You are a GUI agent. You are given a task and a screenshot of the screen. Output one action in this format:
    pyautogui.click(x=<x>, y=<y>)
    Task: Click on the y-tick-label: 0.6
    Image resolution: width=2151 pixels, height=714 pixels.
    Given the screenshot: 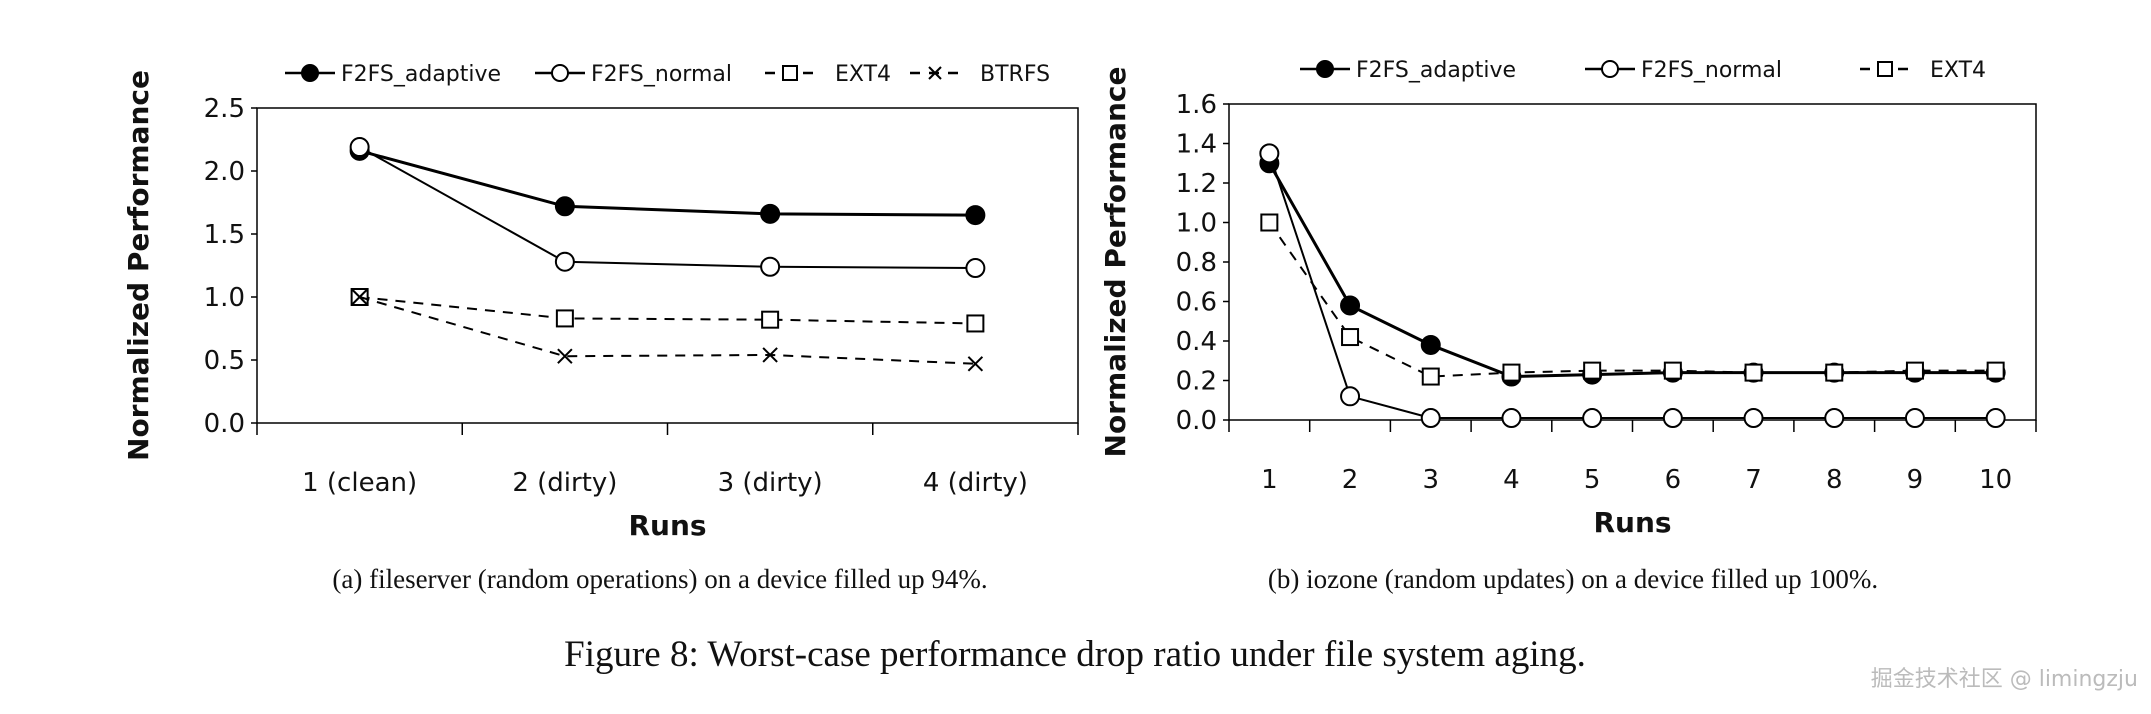 What is the action you would take?
    pyautogui.click(x=1196, y=303)
    